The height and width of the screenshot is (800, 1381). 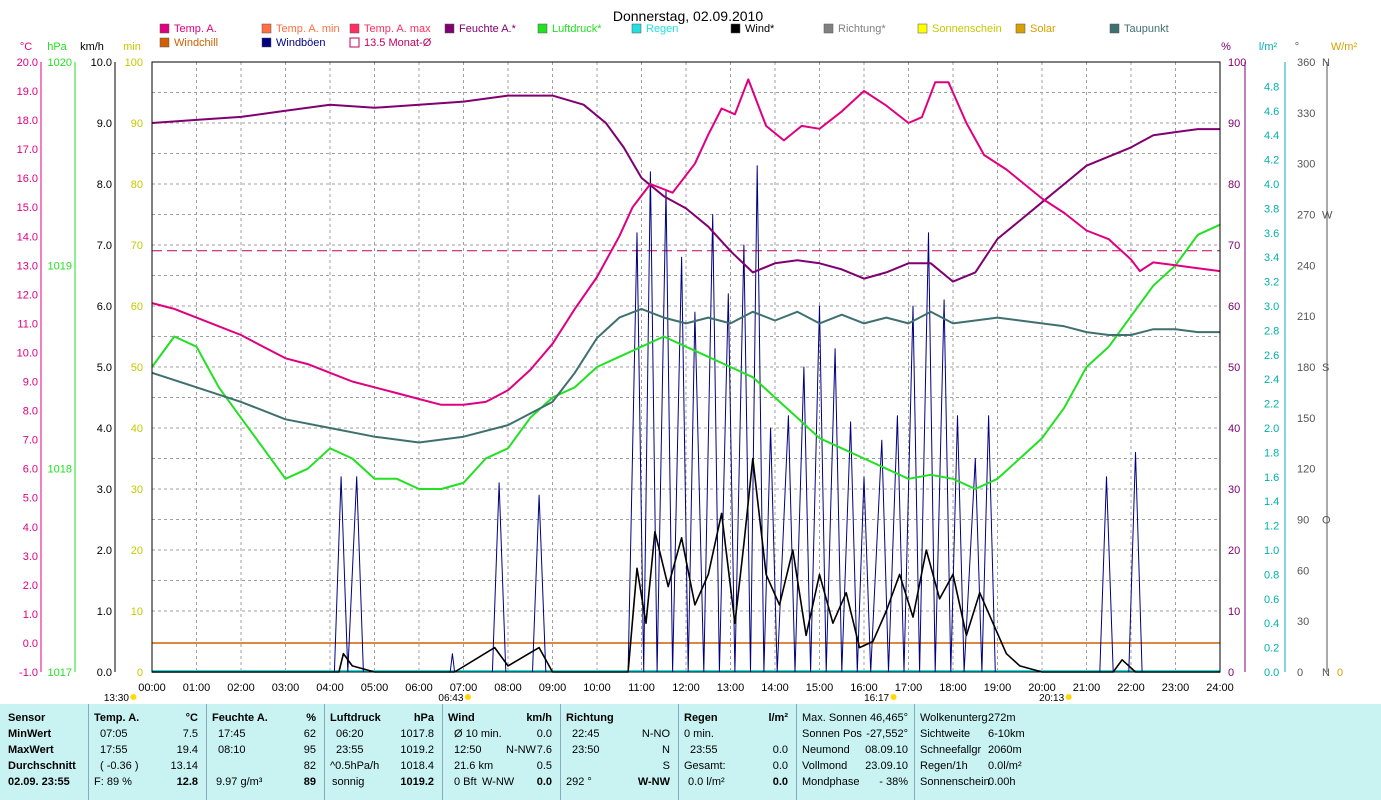 I want to click on lm2-tick-label: 1.2, so click(x=1271, y=527).